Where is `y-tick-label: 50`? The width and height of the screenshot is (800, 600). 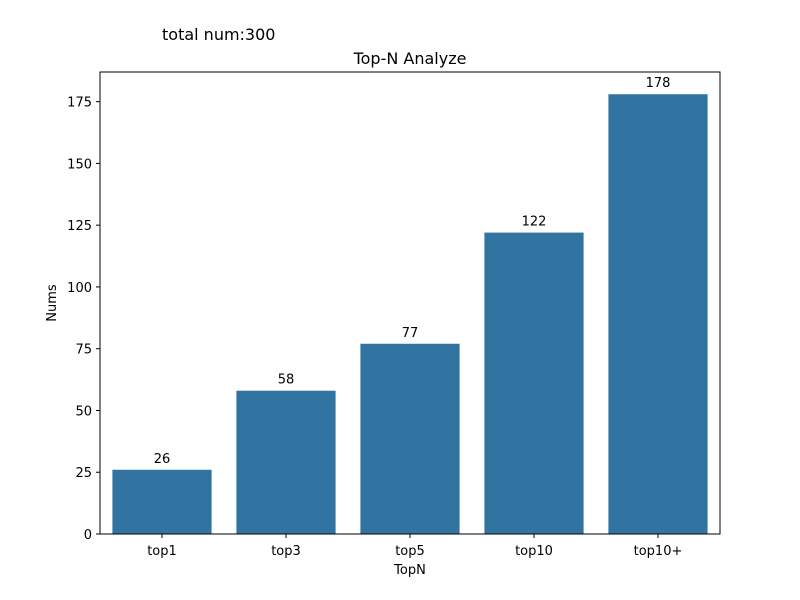 y-tick-label: 50 is located at coordinates (83, 411).